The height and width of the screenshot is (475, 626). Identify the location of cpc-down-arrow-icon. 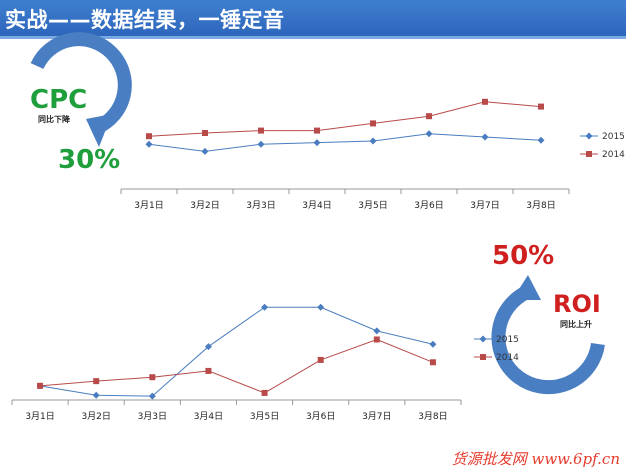
(81, 89).